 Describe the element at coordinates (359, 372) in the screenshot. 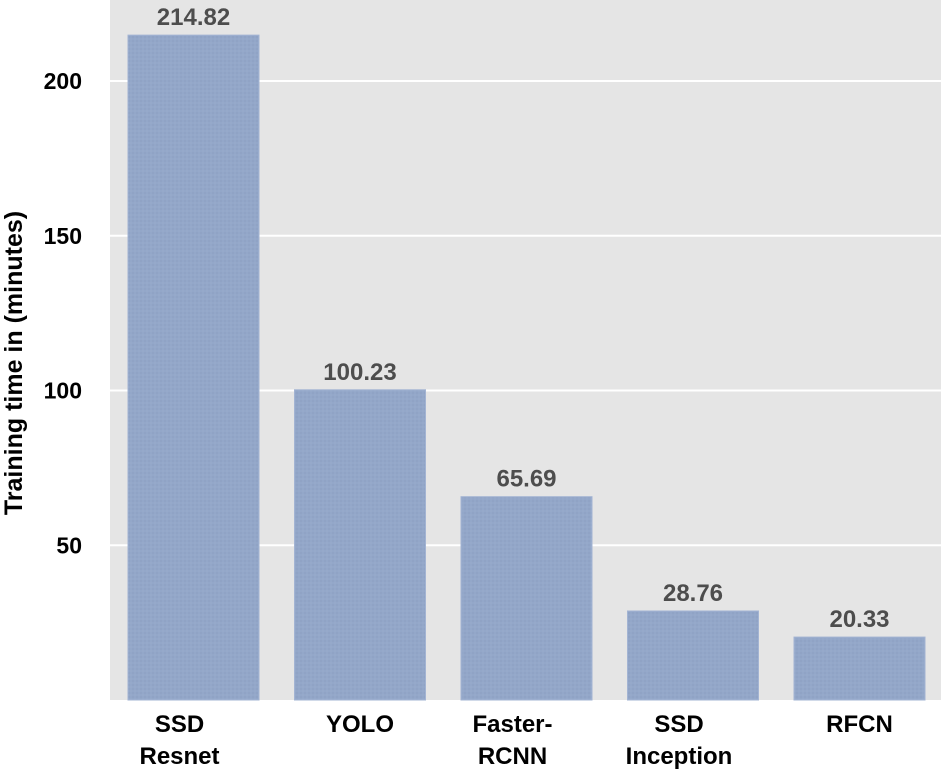

I see `data-label-1: 100.23` at that location.